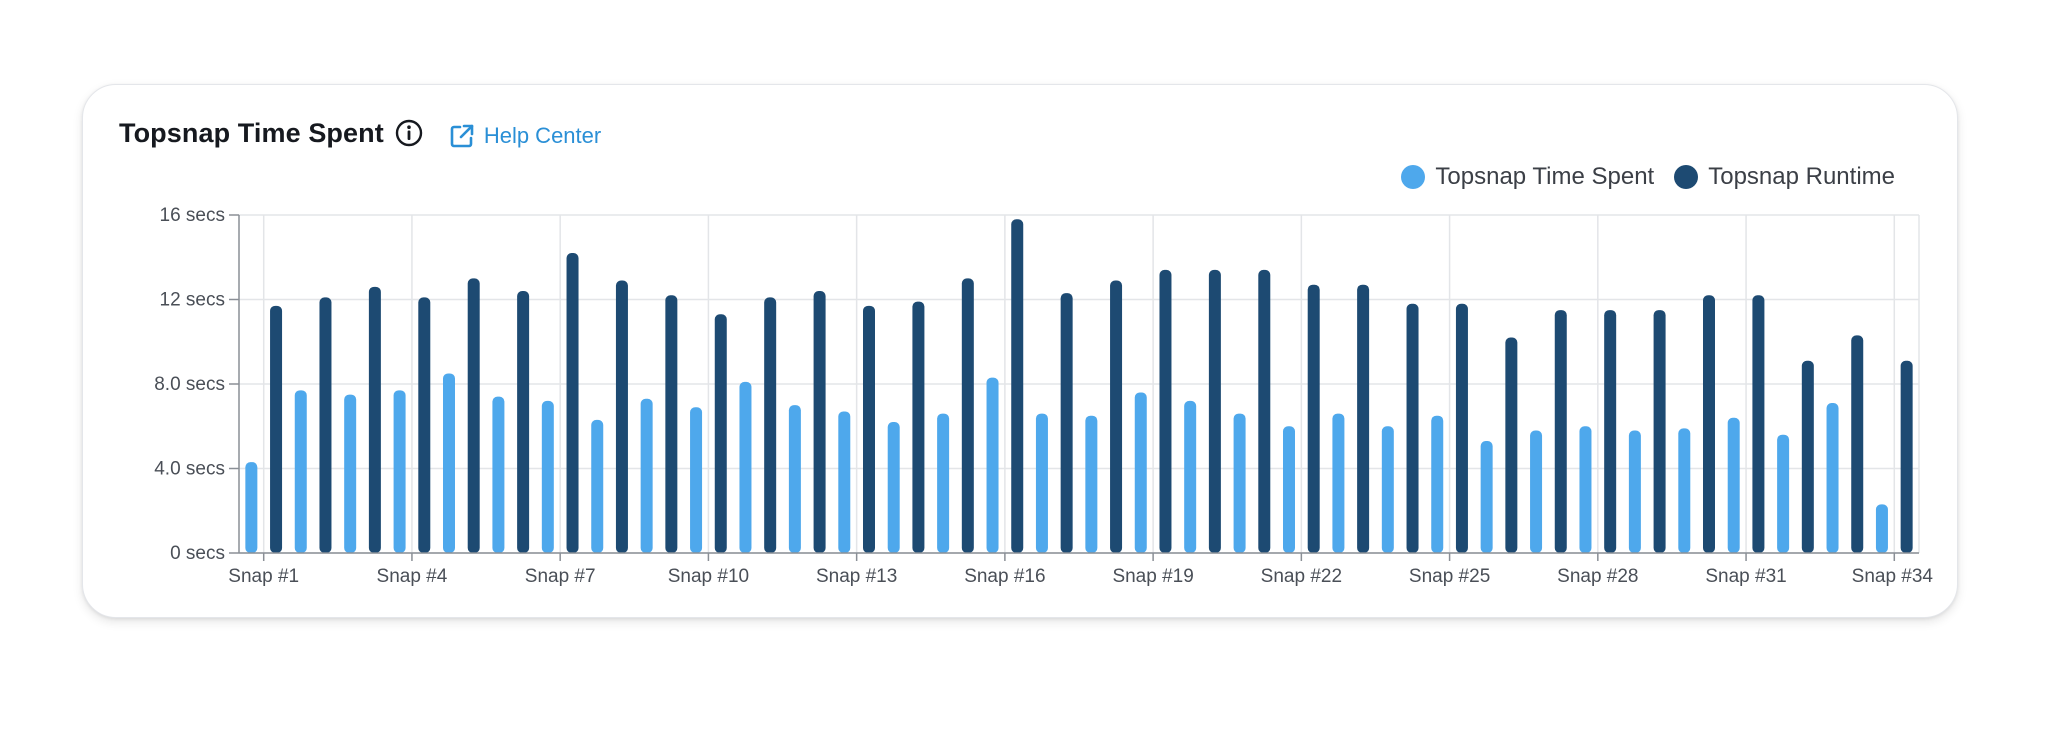  Describe the element at coordinates (197, 553) in the screenshot. I see `y-tick-label: 0 secs` at that location.